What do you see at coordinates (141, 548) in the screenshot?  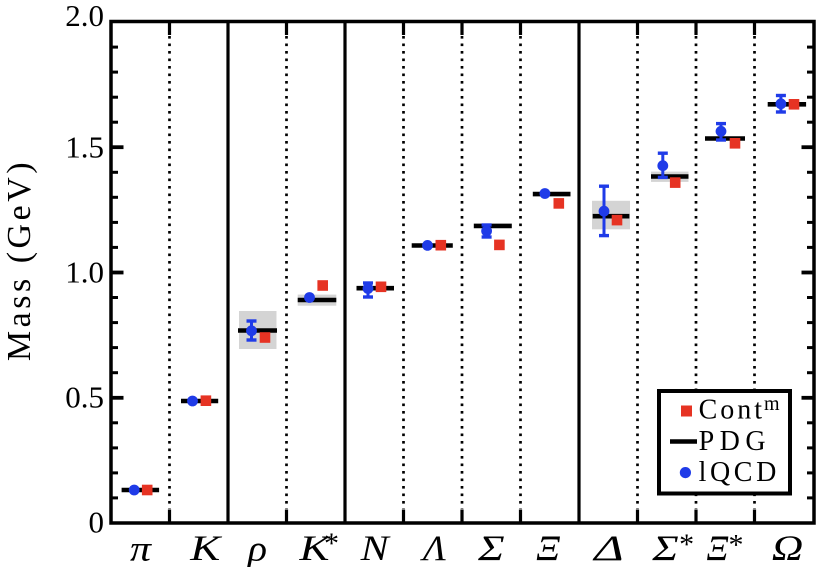 I see `svg-text: π` at bounding box center [141, 548].